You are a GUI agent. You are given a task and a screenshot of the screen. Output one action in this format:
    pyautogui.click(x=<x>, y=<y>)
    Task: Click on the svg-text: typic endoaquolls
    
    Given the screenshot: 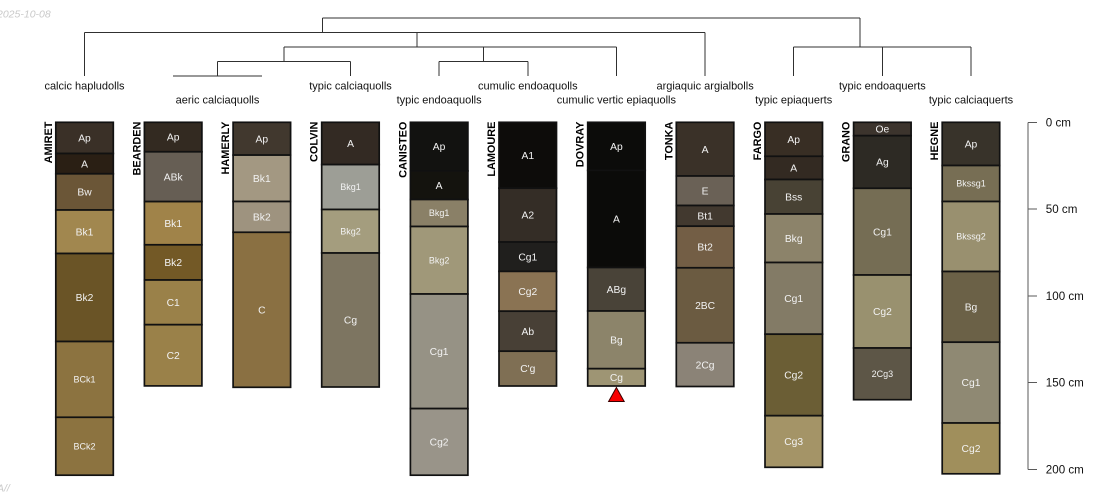 What is the action you would take?
    pyautogui.click(x=440, y=101)
    